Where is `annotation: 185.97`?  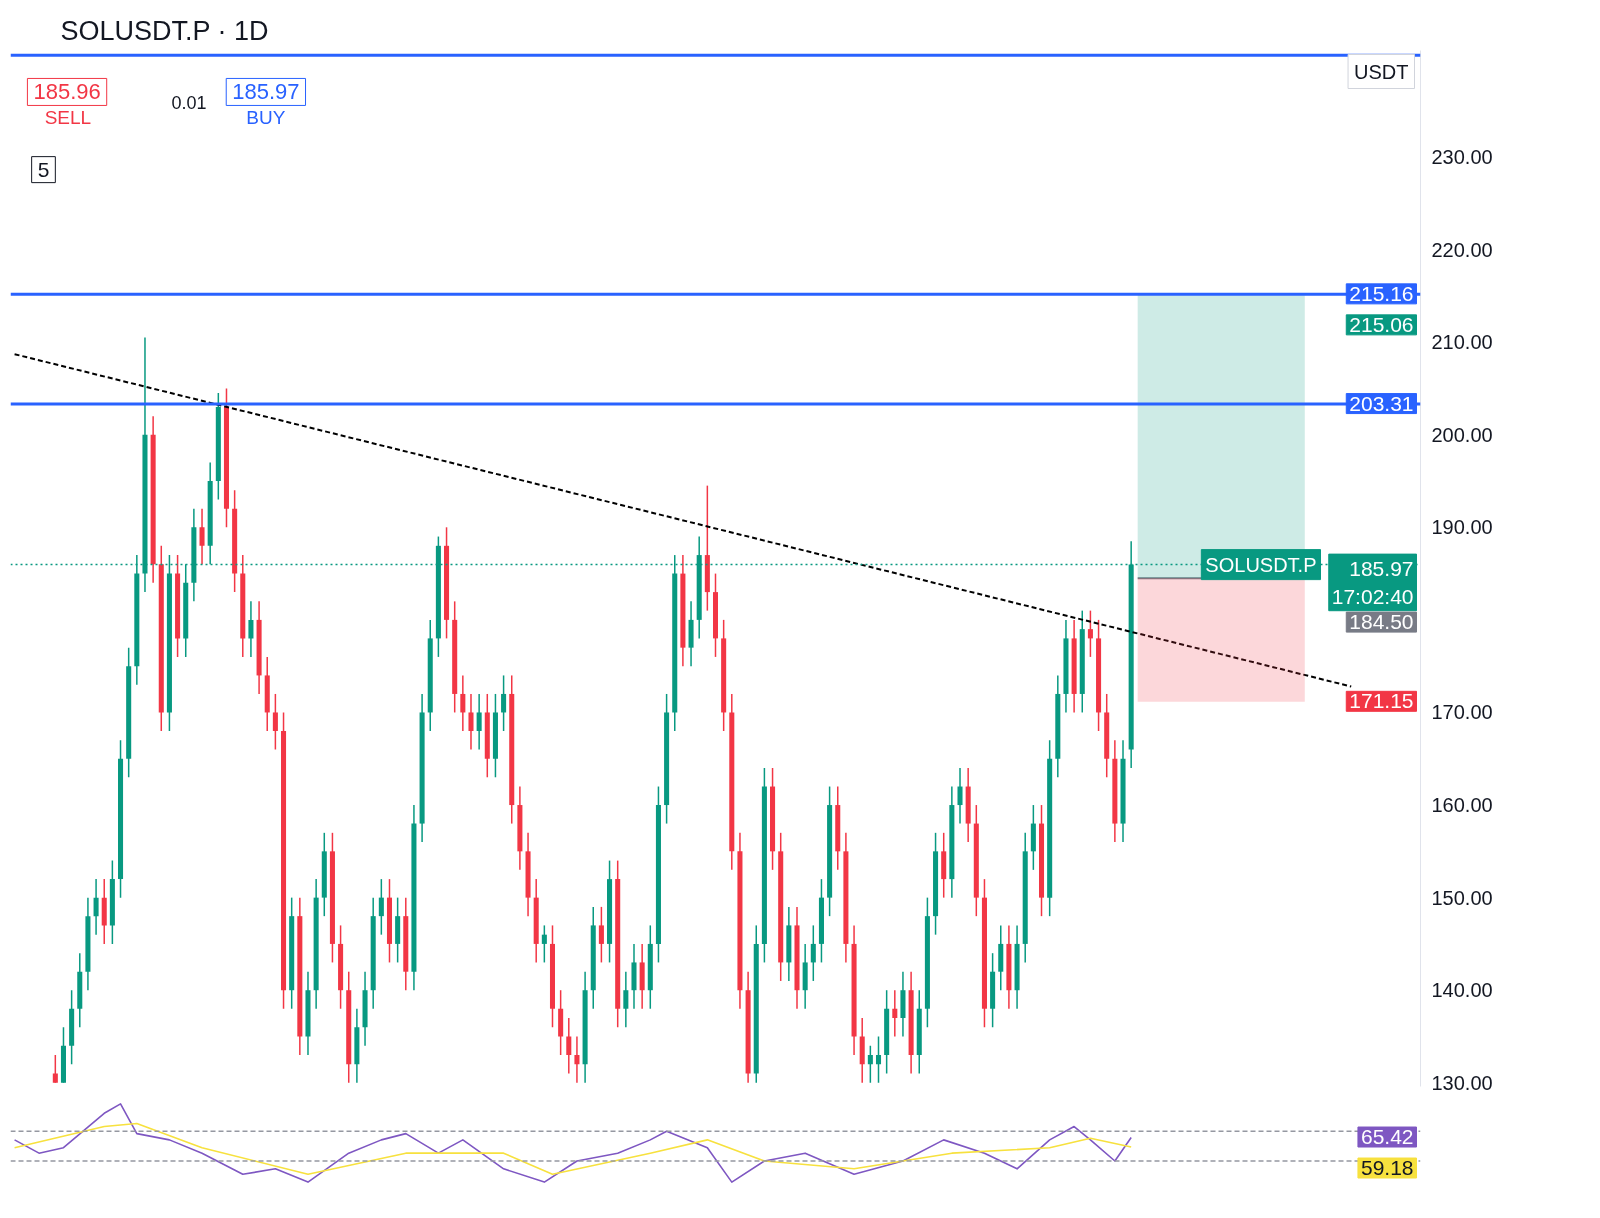
annotation: 185.97 is located at coordinates (266, 92).